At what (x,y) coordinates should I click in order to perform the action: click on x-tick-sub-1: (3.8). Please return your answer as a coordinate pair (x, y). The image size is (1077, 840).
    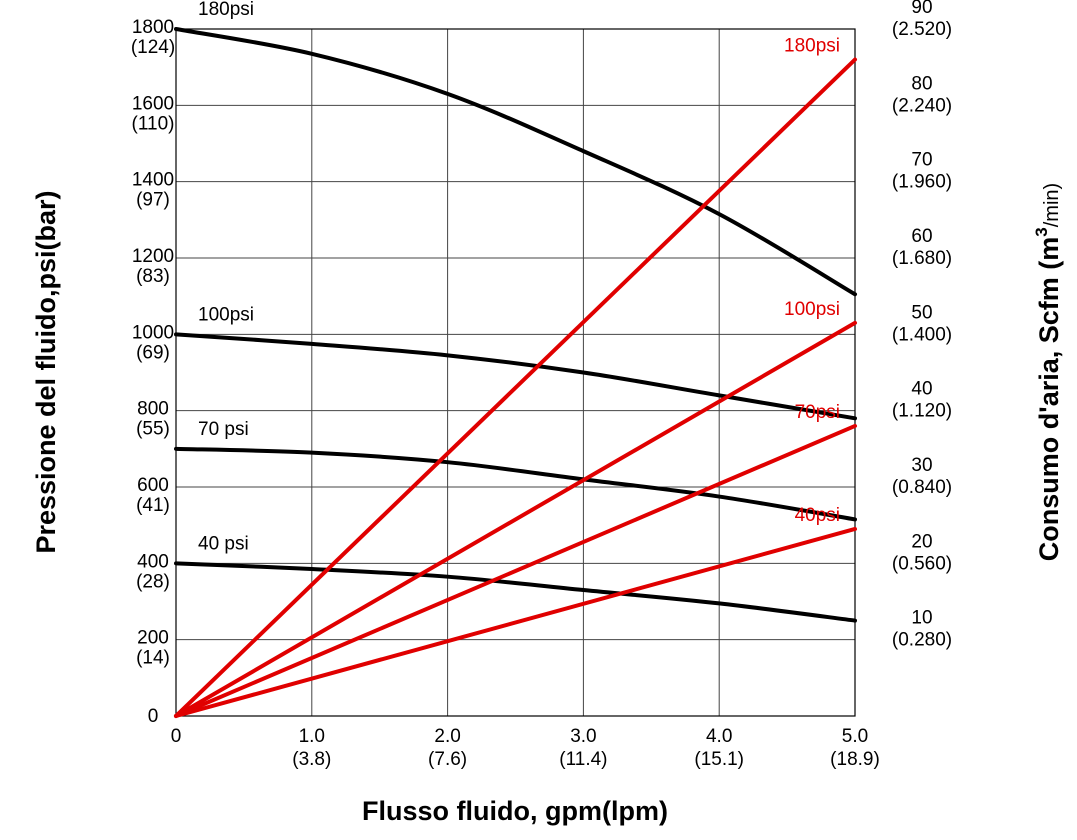
    Looking at the image, I should click on (311, 759).